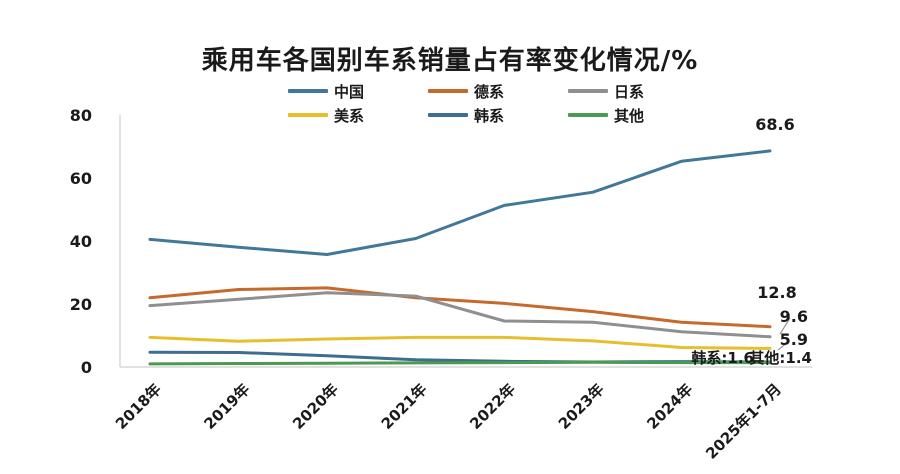  Describe the element at coordinates (450, 61) in the screenshot. I see `chart-title: 乘用车各国别车系销量占有率变化情况/%` at that location.